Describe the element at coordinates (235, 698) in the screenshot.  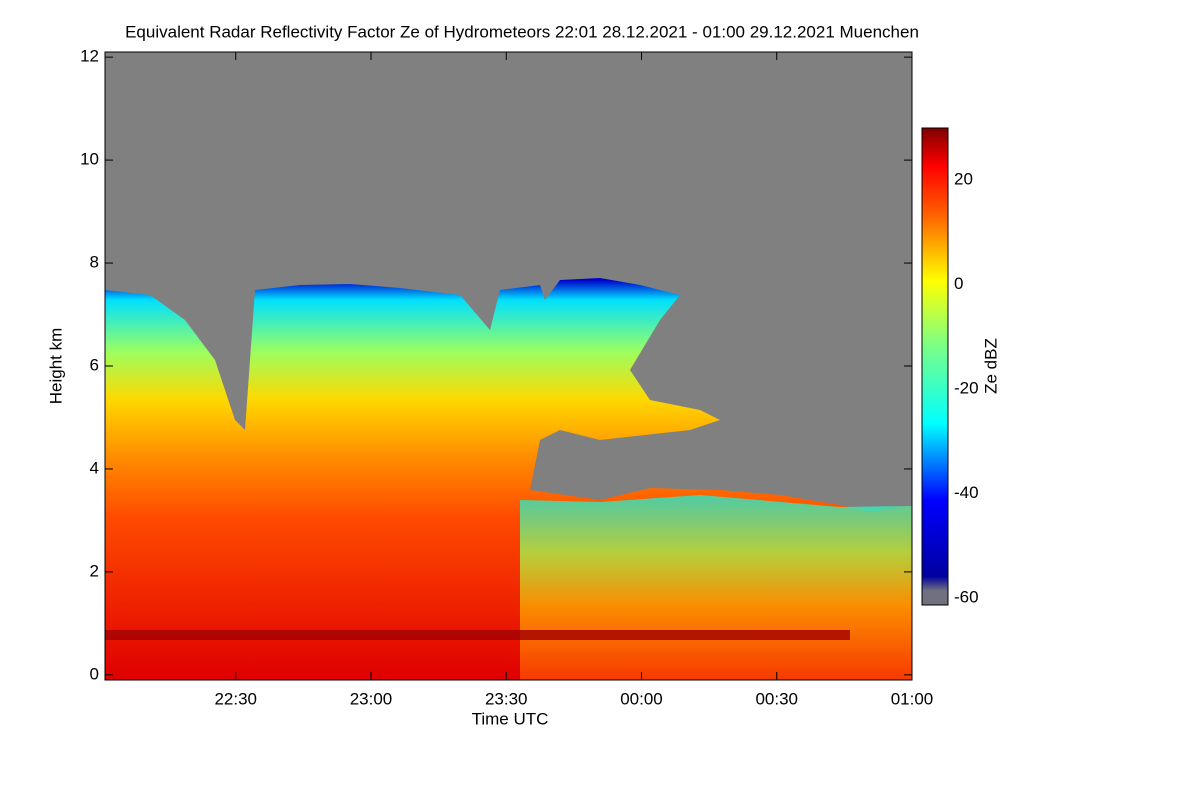
I see `x-tick-label: 22:30` at that location.